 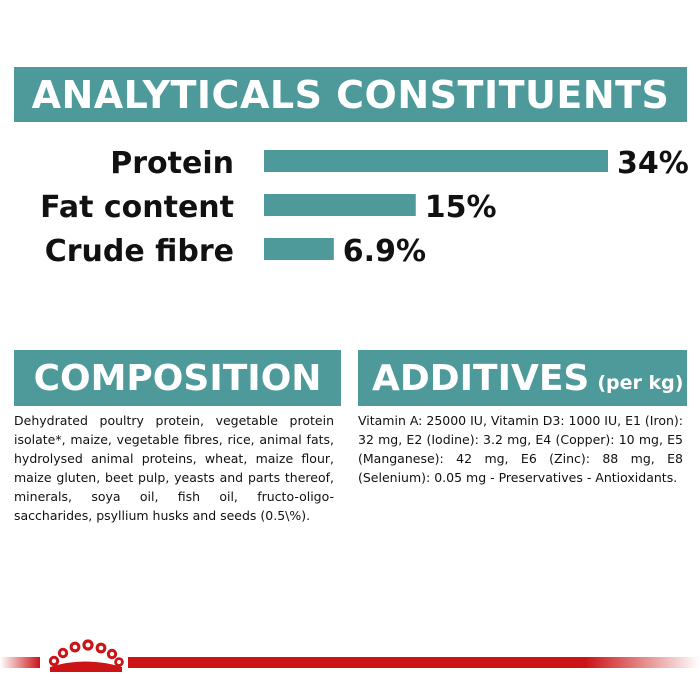 What do you see at coordinates (20, 662) in the screenshot?
I see `footer-stripe-left` at bounding box center [20, 662].